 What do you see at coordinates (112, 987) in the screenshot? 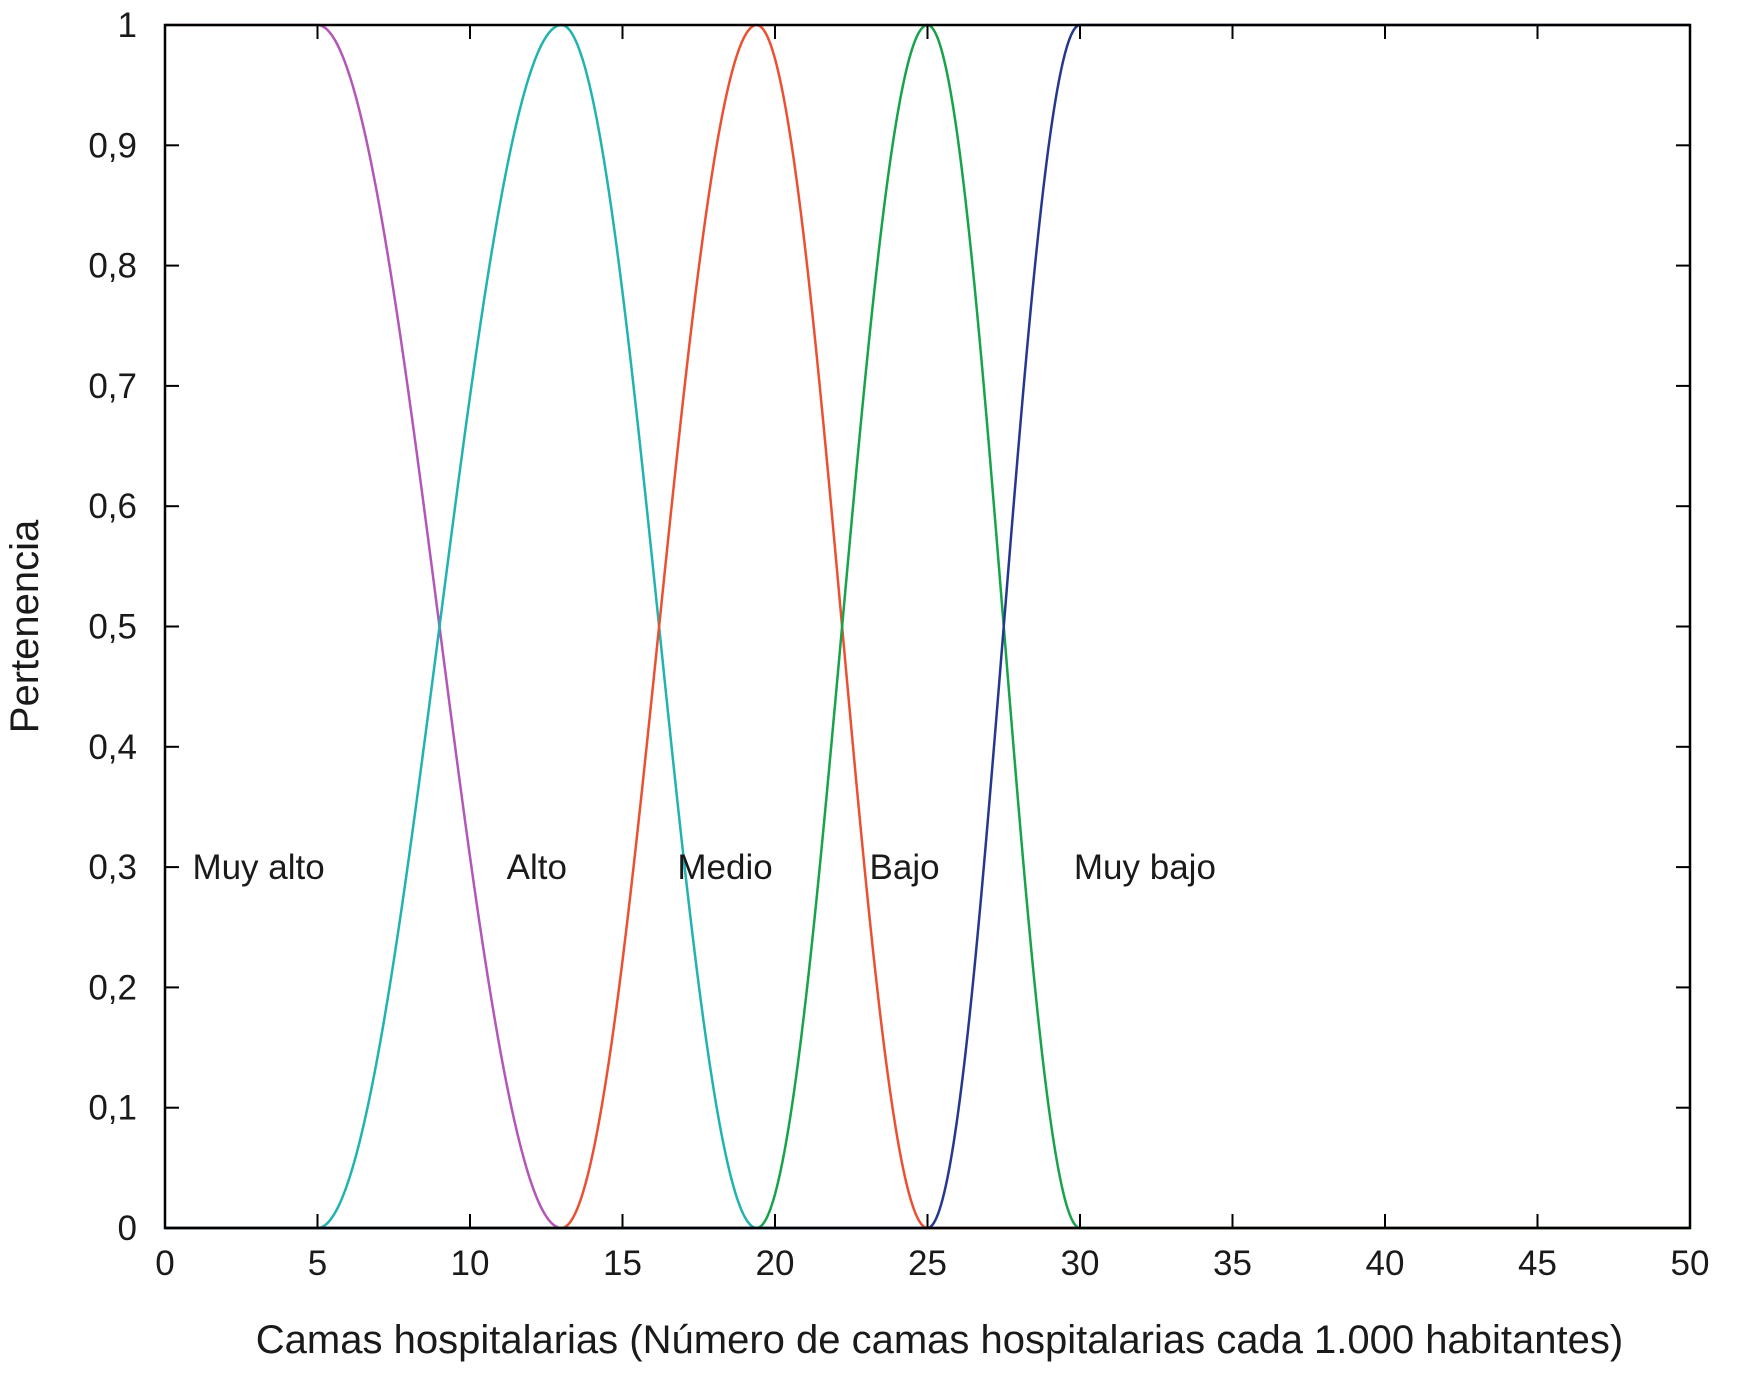
I see `y-tick-label: 0,2` at bounding box center [112, 987].